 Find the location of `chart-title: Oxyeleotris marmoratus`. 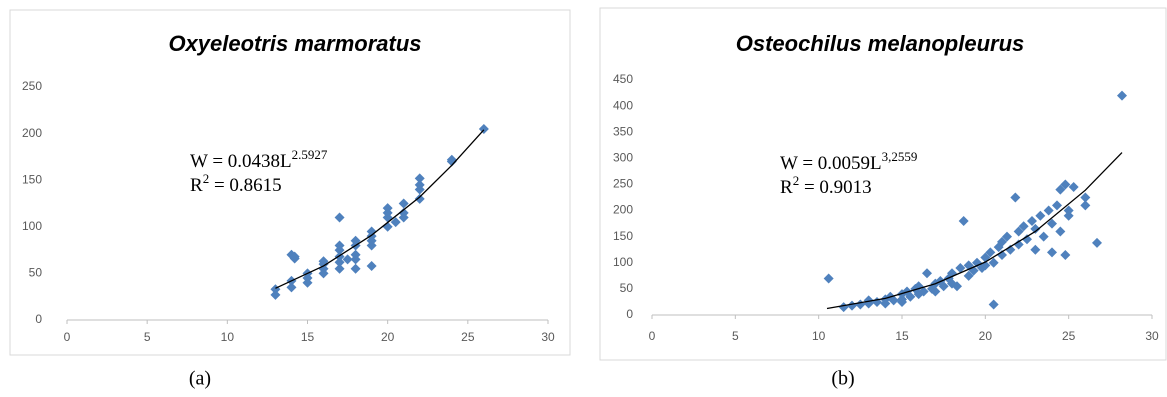

chart-title: Oxyeleotris marmoratus is located at coordinates (294, 43).